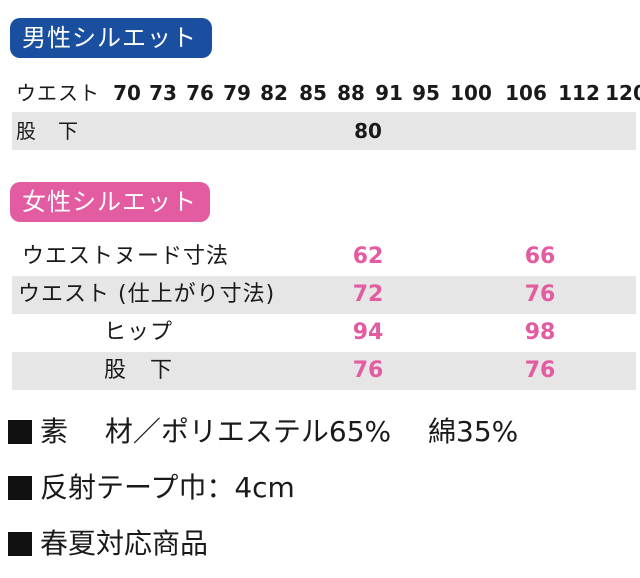  What do you see at coordinates (200, 93) in the screenshot?
I see `size-value: 76` at bounding box center [200, 93].